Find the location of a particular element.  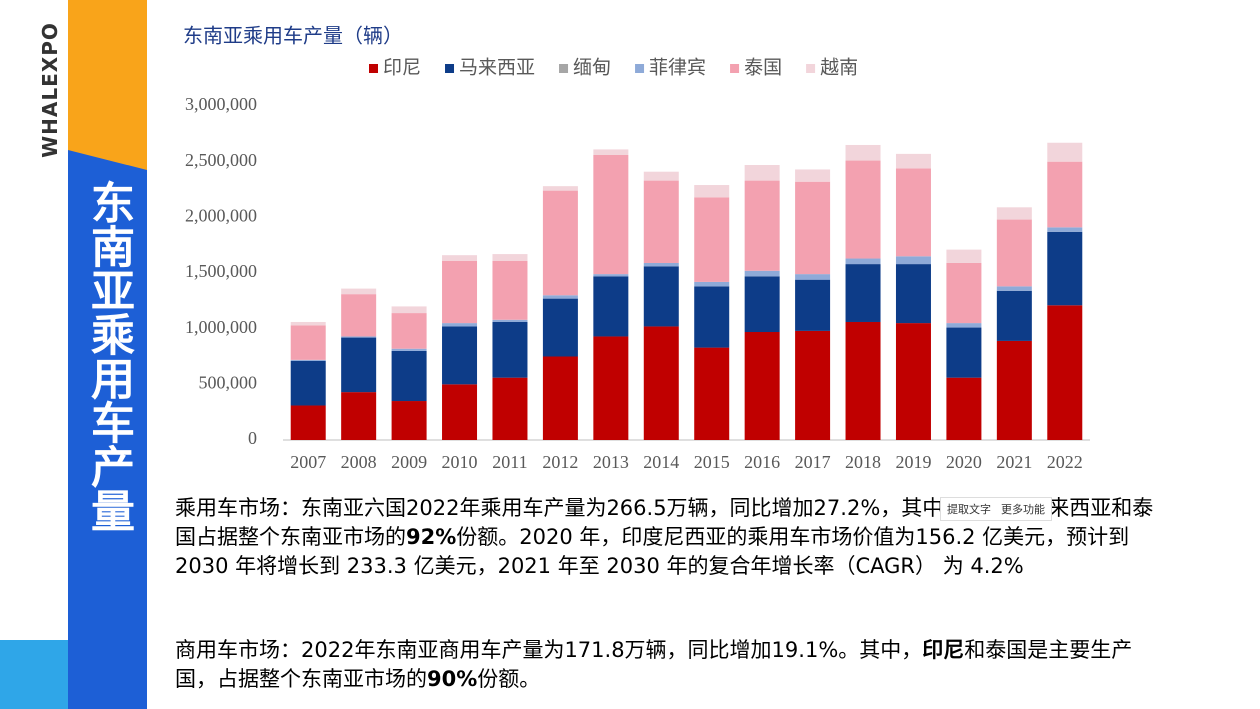

toolbar: 提取文字 更多功能 is located at coordinates (996, 509).